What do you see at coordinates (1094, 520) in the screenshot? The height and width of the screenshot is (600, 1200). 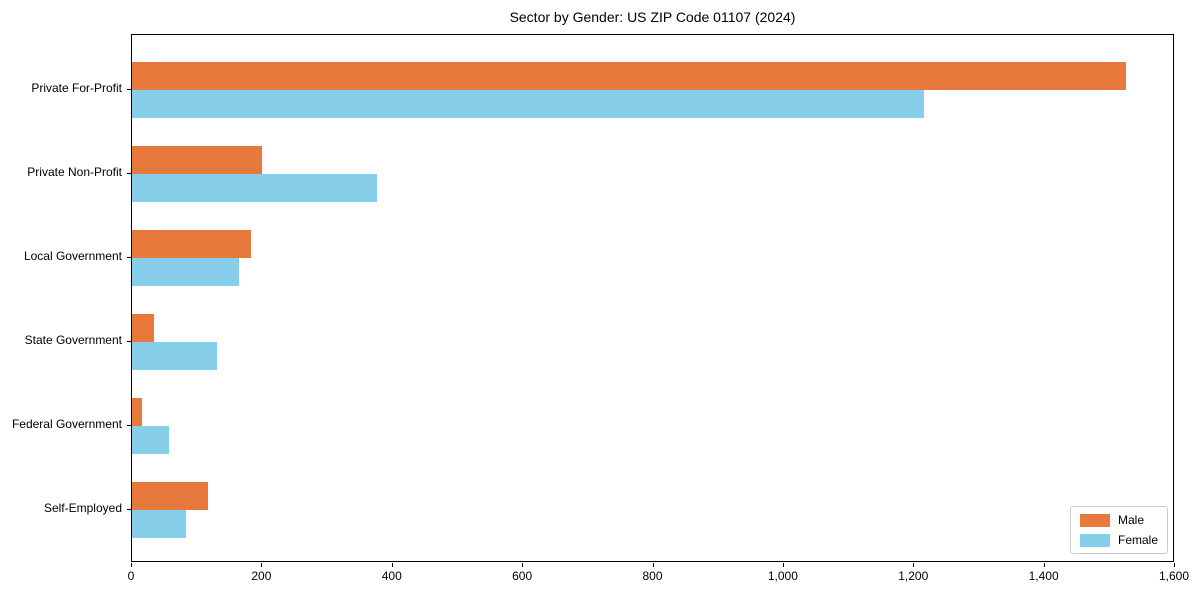 I see `legend-swatch-male` at bounding box center [1094, 520].